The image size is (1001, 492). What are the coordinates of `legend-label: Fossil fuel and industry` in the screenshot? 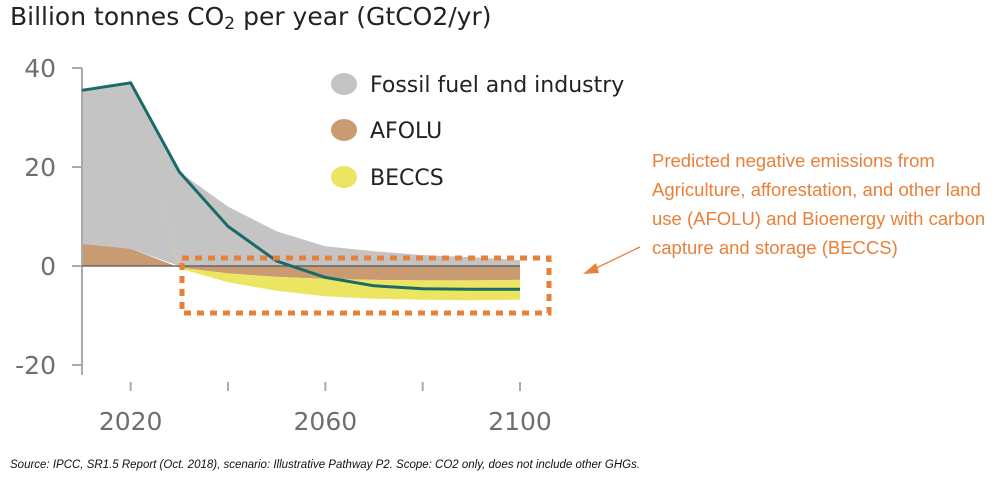 It's located at (497, 85).